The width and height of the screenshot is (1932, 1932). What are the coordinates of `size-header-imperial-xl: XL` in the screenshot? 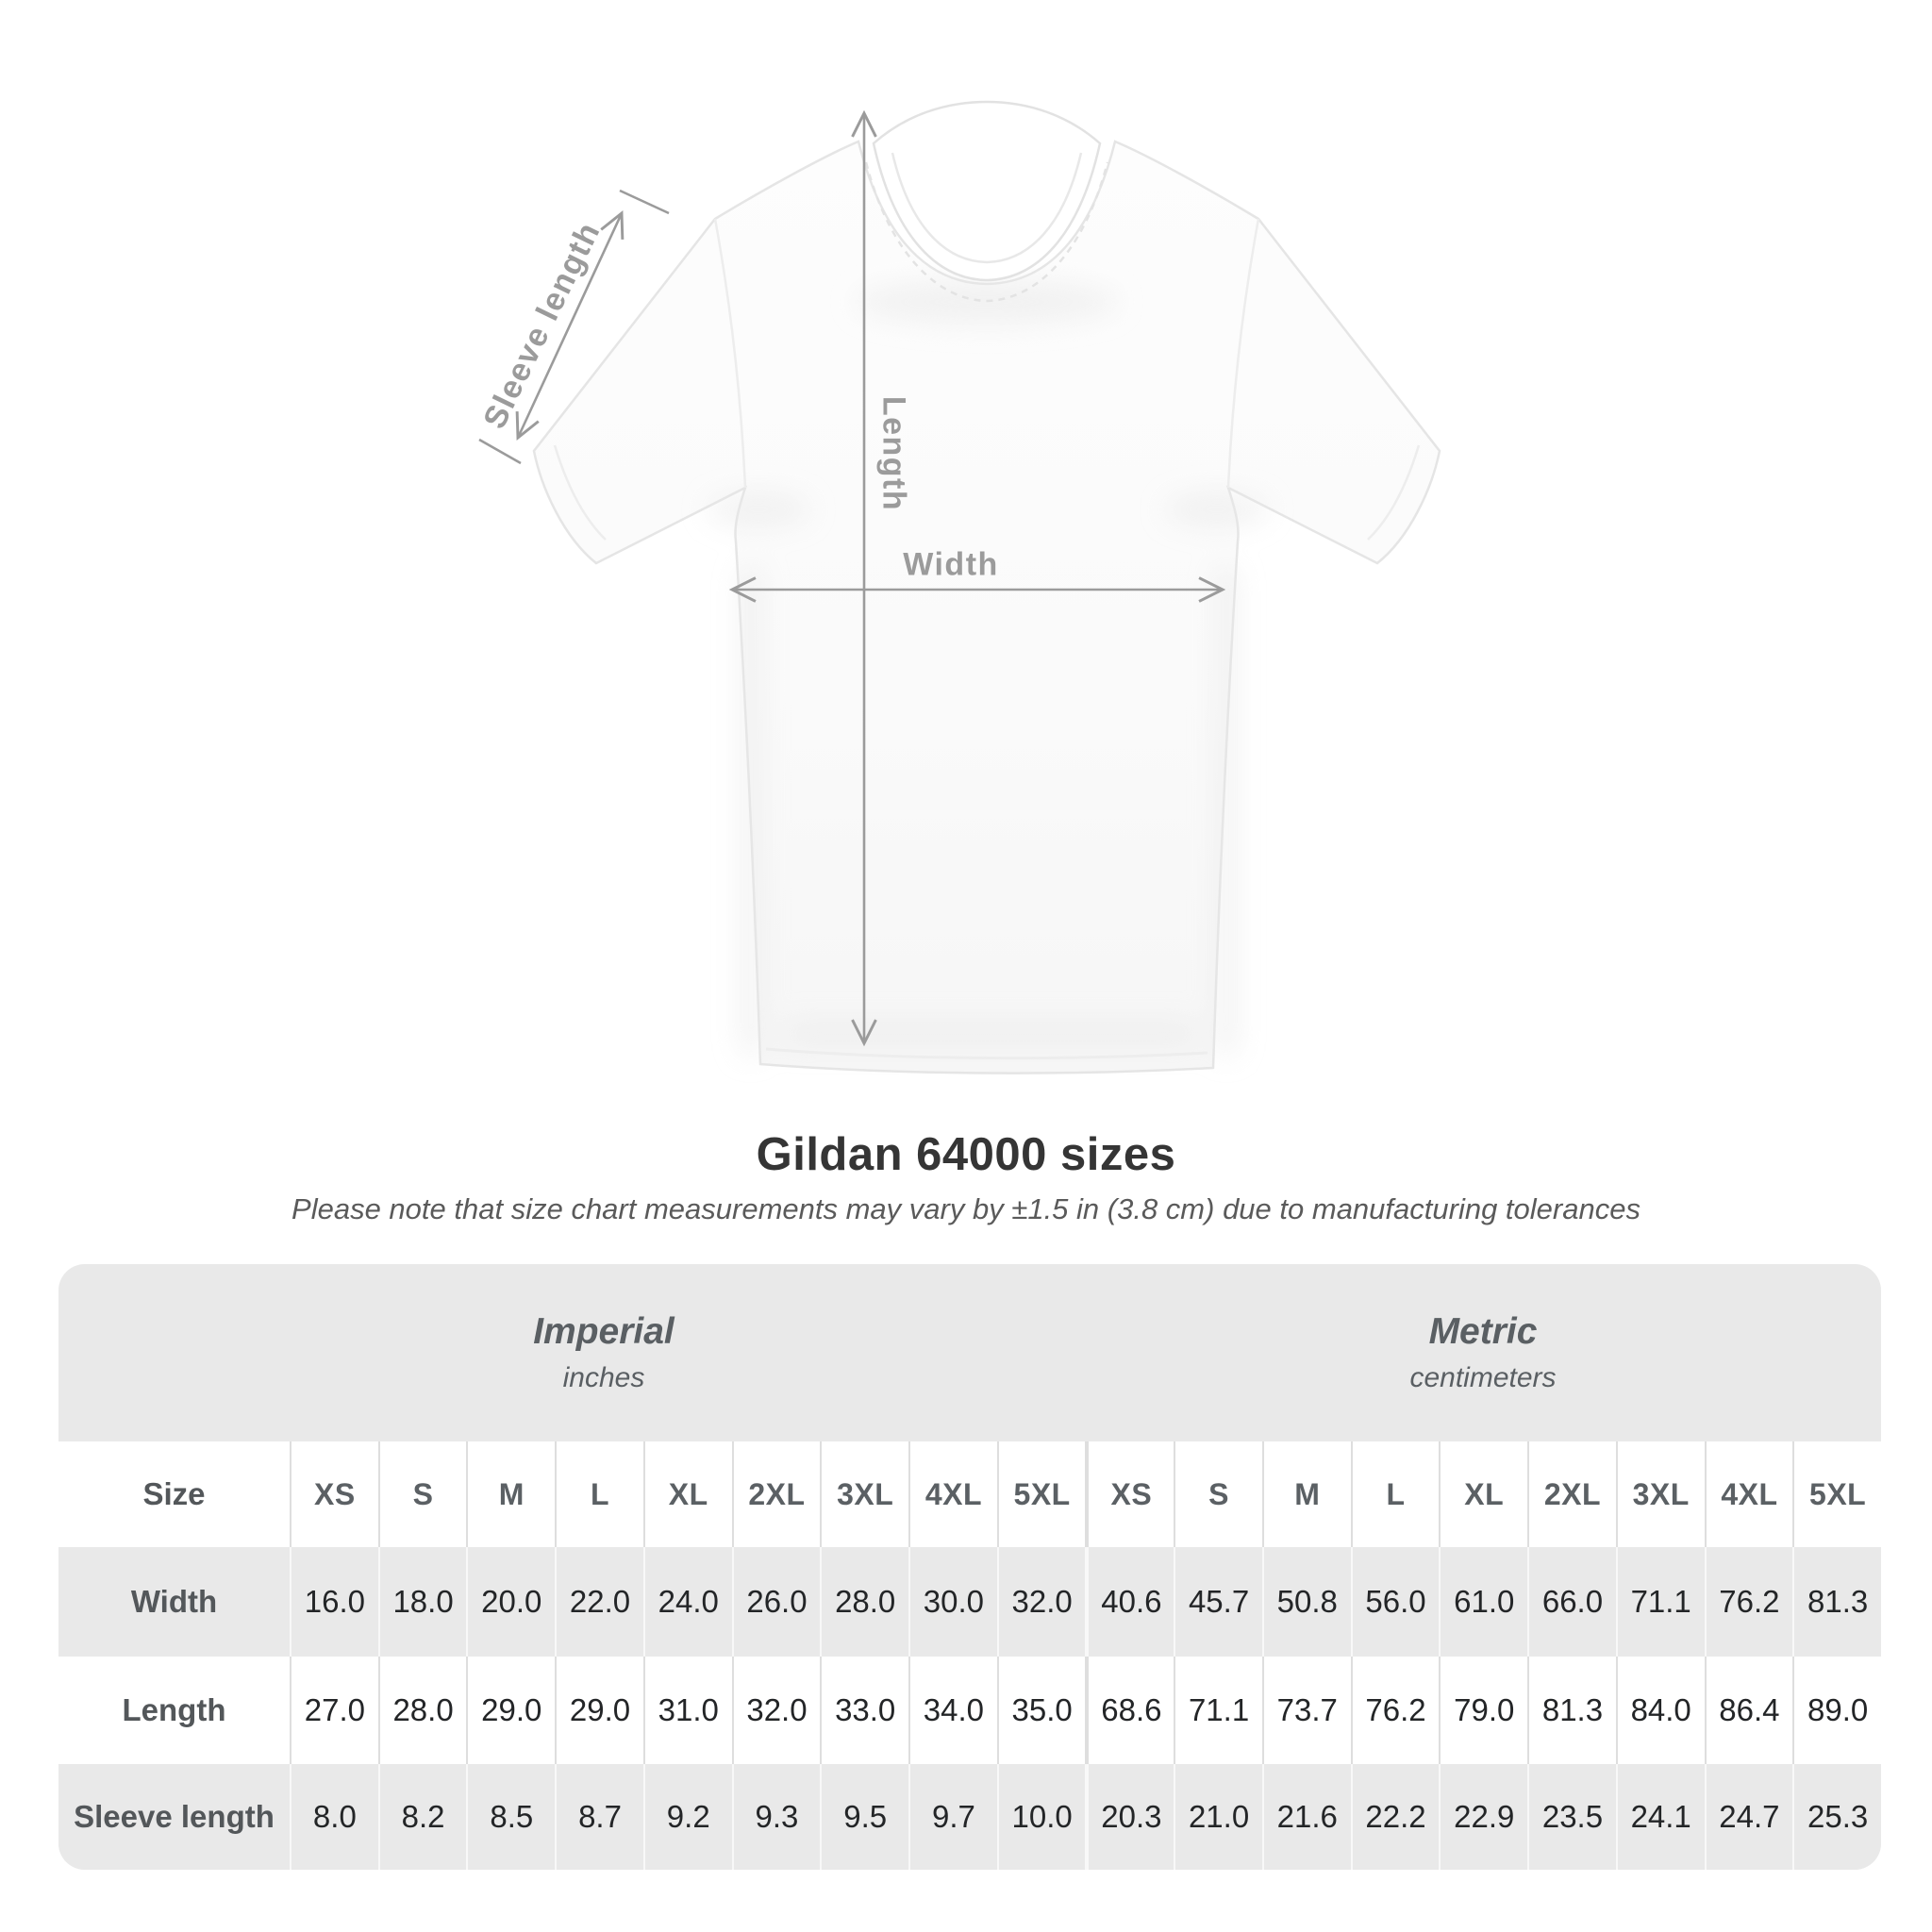 It's located at (687, 1494).